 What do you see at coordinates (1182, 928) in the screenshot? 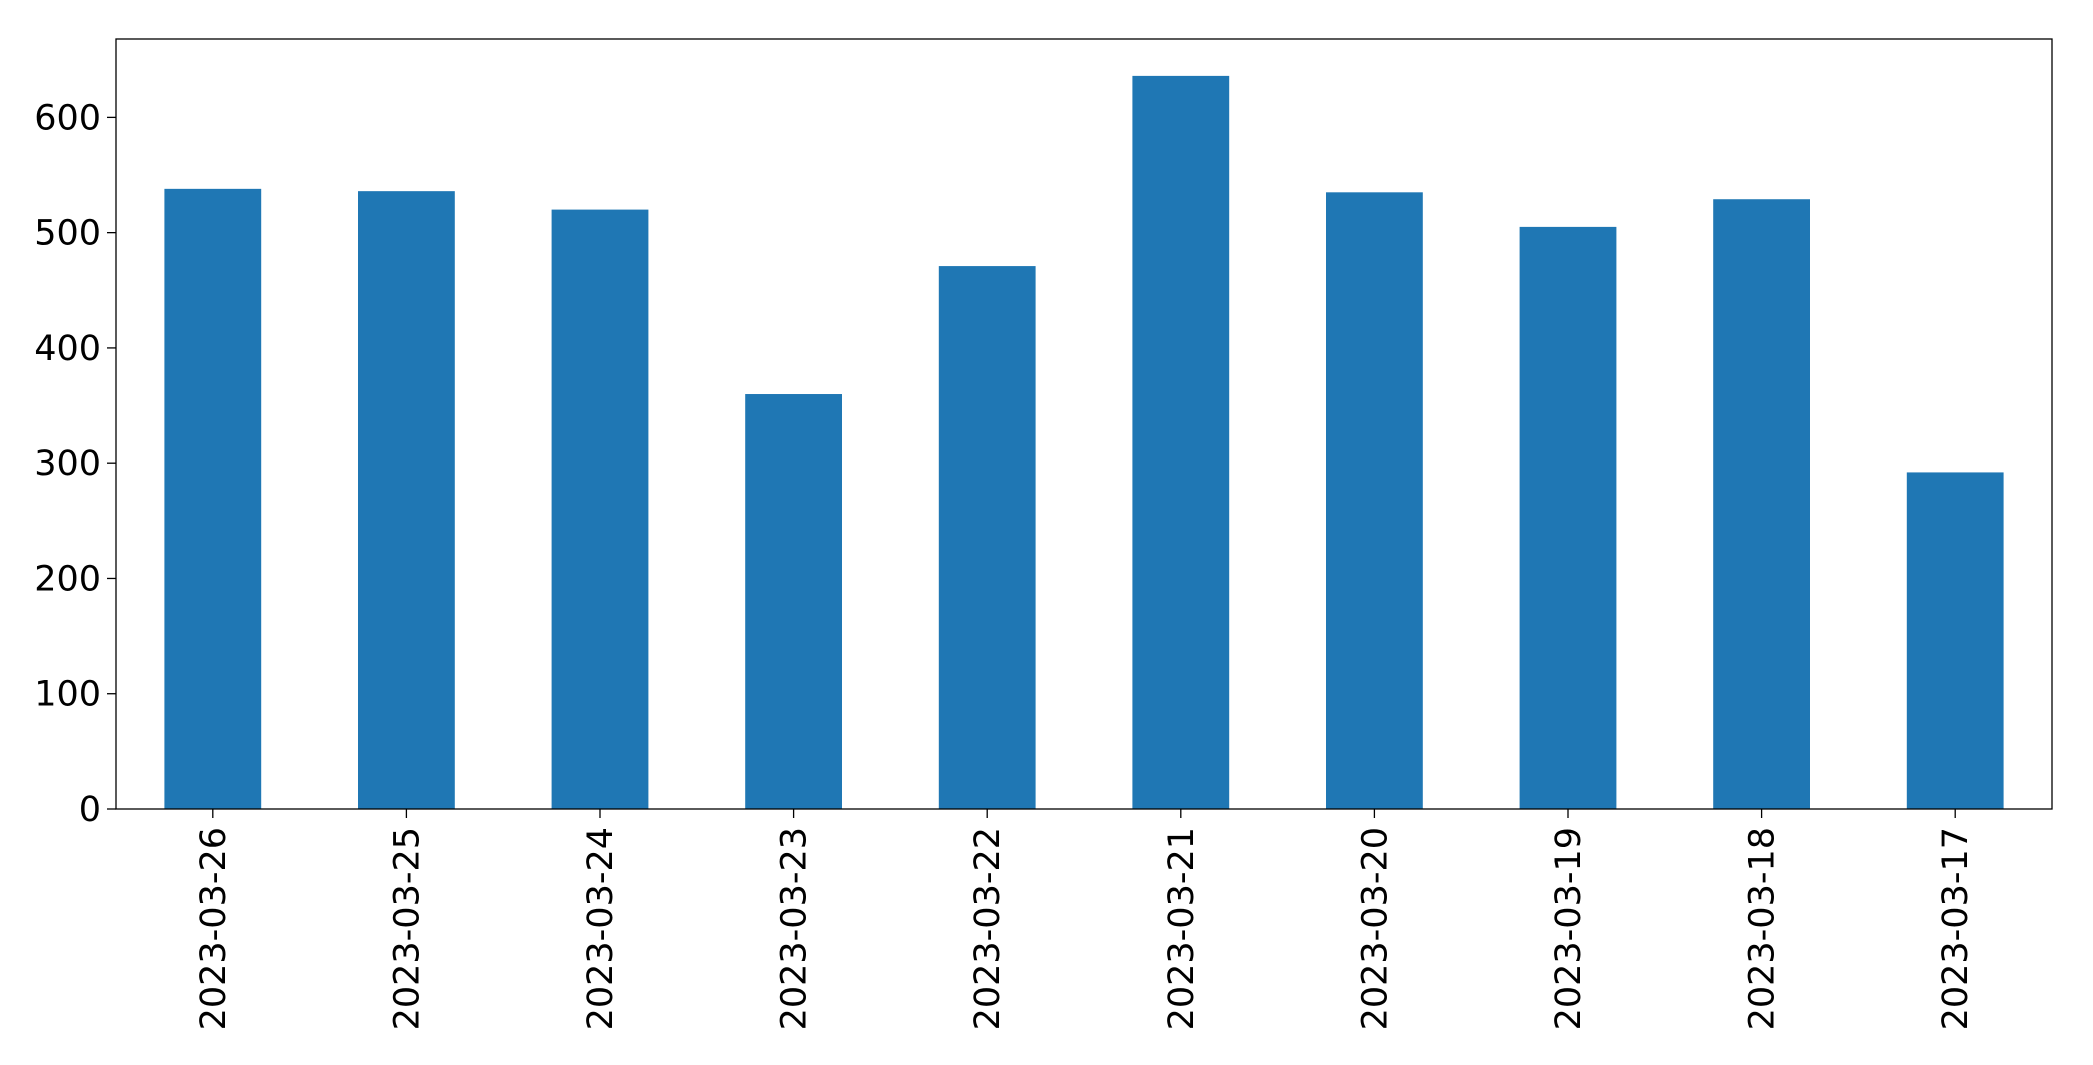
I see `x-tick-label: 2023-03-21` at bounding box center [1182, 928].